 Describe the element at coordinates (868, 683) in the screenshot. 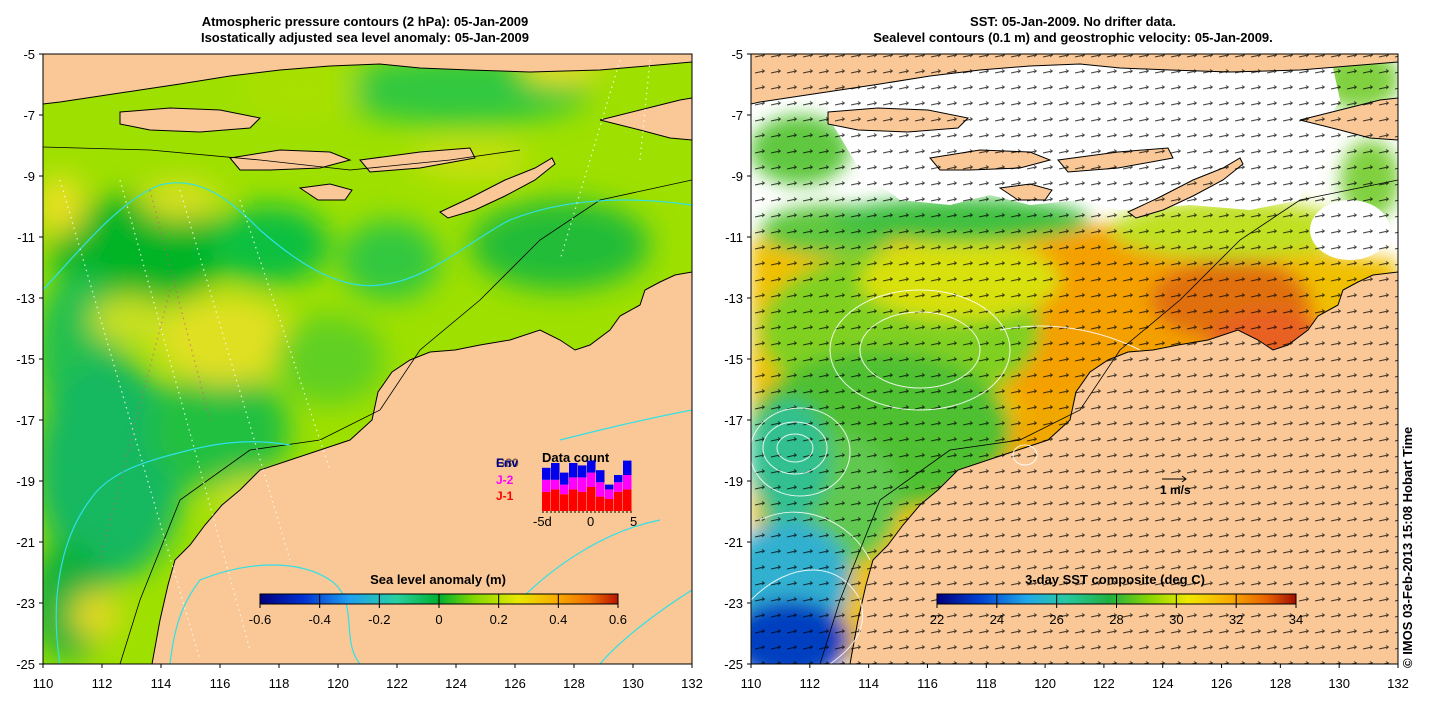

I see `right-x-tick-label: 114` at that location.